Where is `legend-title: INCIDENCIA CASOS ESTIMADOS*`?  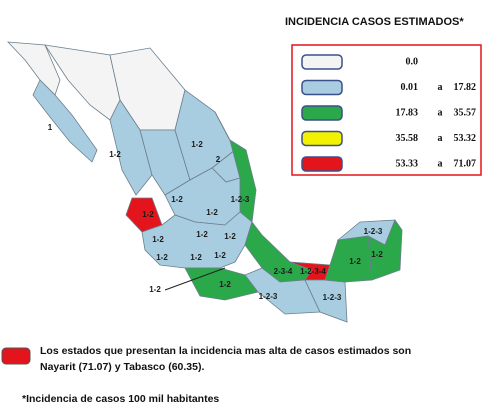 legend-title: INCIDENCIA CASOS ESTIMADOS* is located at coordinates (374, 22).